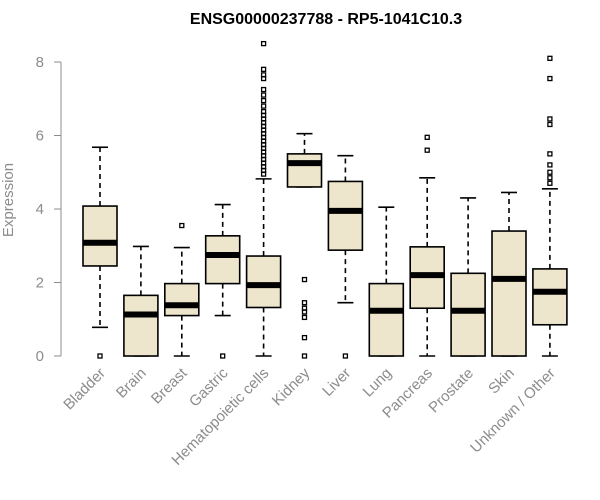  What do you see at coordinates (378, 383) in the screenshot?
I see `x-tick-label: Lung` at bounding box center [378, 383].